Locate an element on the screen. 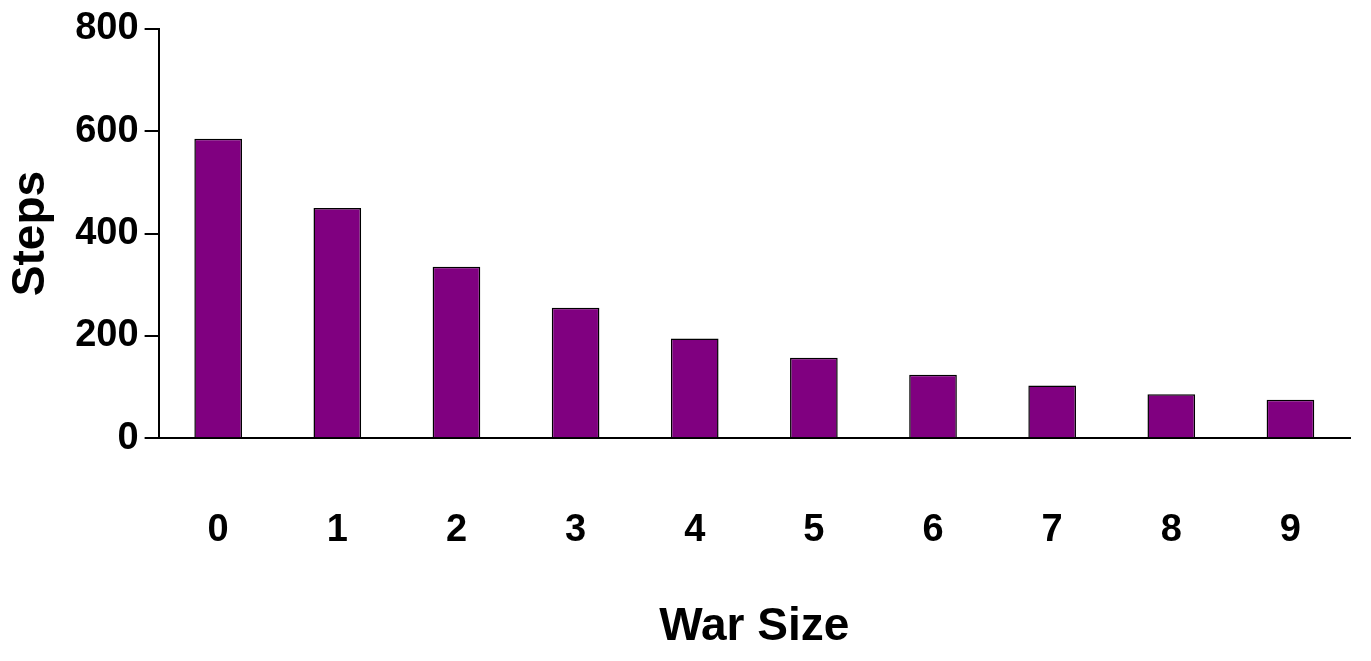 The width and height of the screenshot is (1371, 661). x-tick-label: 9 is located at coordinates (1290, 528).